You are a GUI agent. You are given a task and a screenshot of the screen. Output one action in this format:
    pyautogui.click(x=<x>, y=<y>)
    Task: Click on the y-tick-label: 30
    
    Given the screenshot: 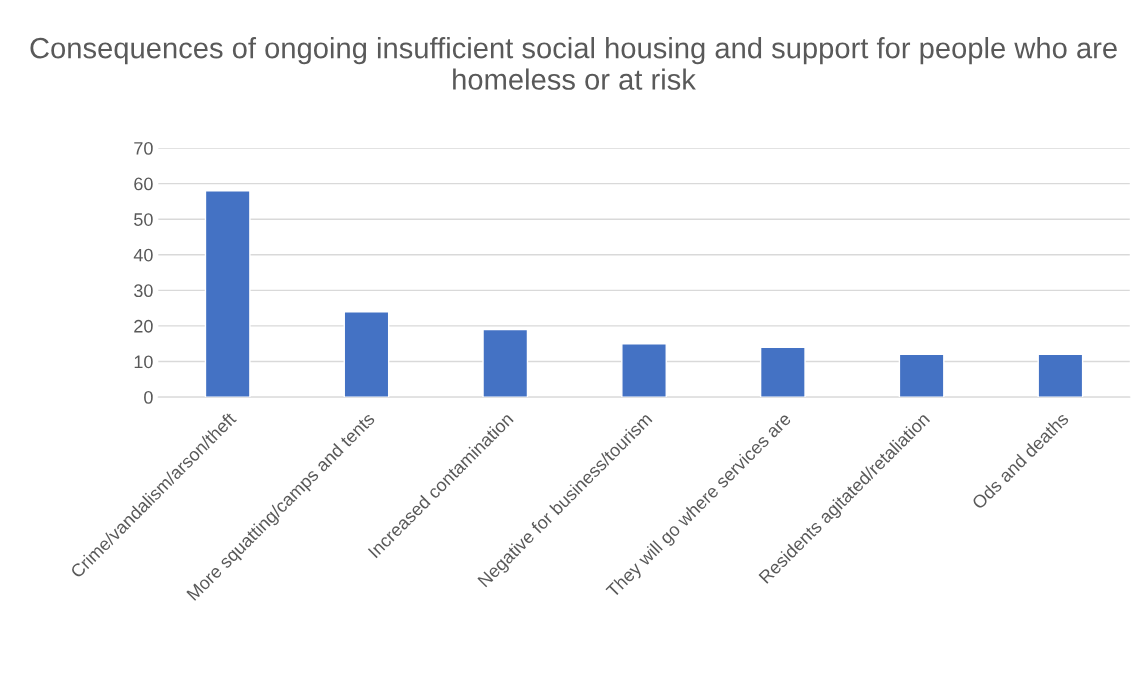 What is the action you would take?
    pyautogui.click(x=143, y=291)
    